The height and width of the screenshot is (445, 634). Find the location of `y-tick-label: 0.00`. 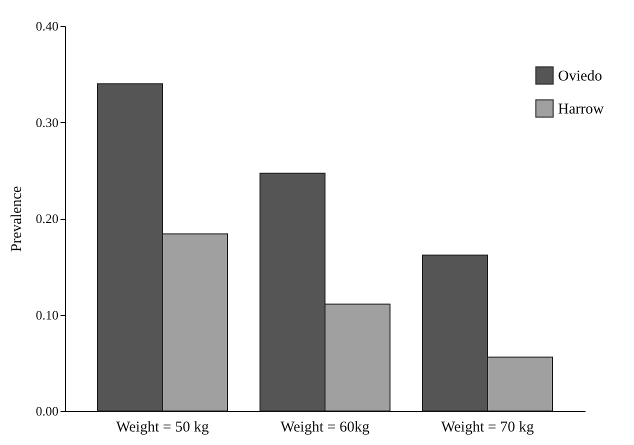

y-tick-label: 0.00 is located at coordinates (47, 411).